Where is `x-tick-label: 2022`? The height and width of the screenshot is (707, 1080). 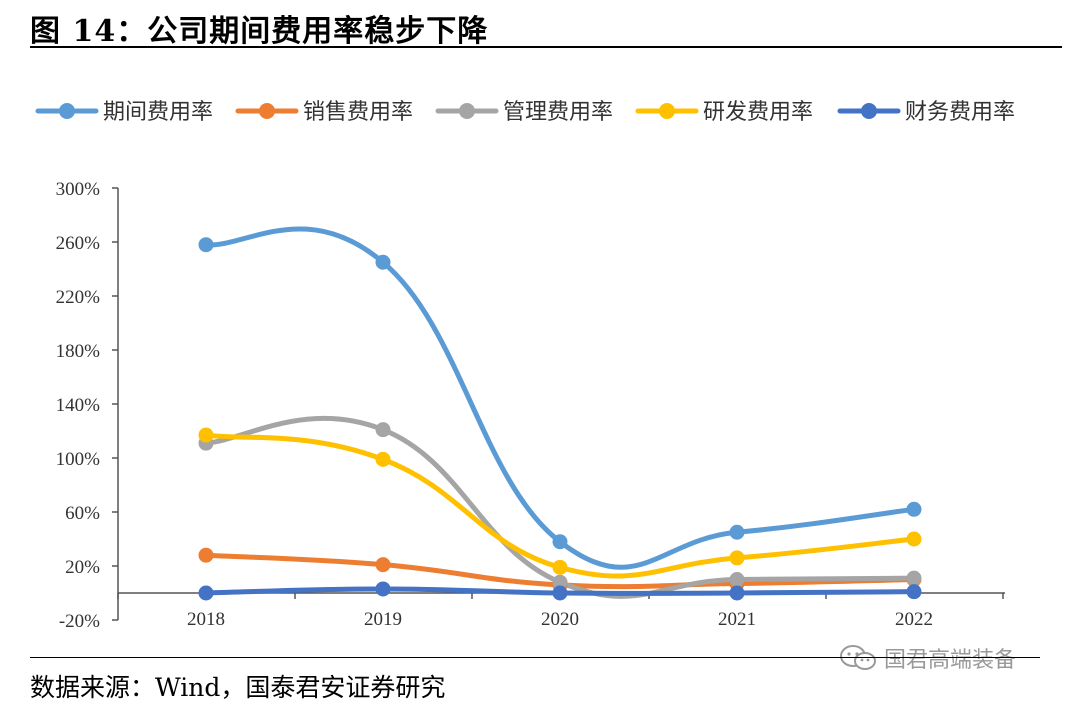
x-tick-label: 2022 is located at coordinates (914, 619).